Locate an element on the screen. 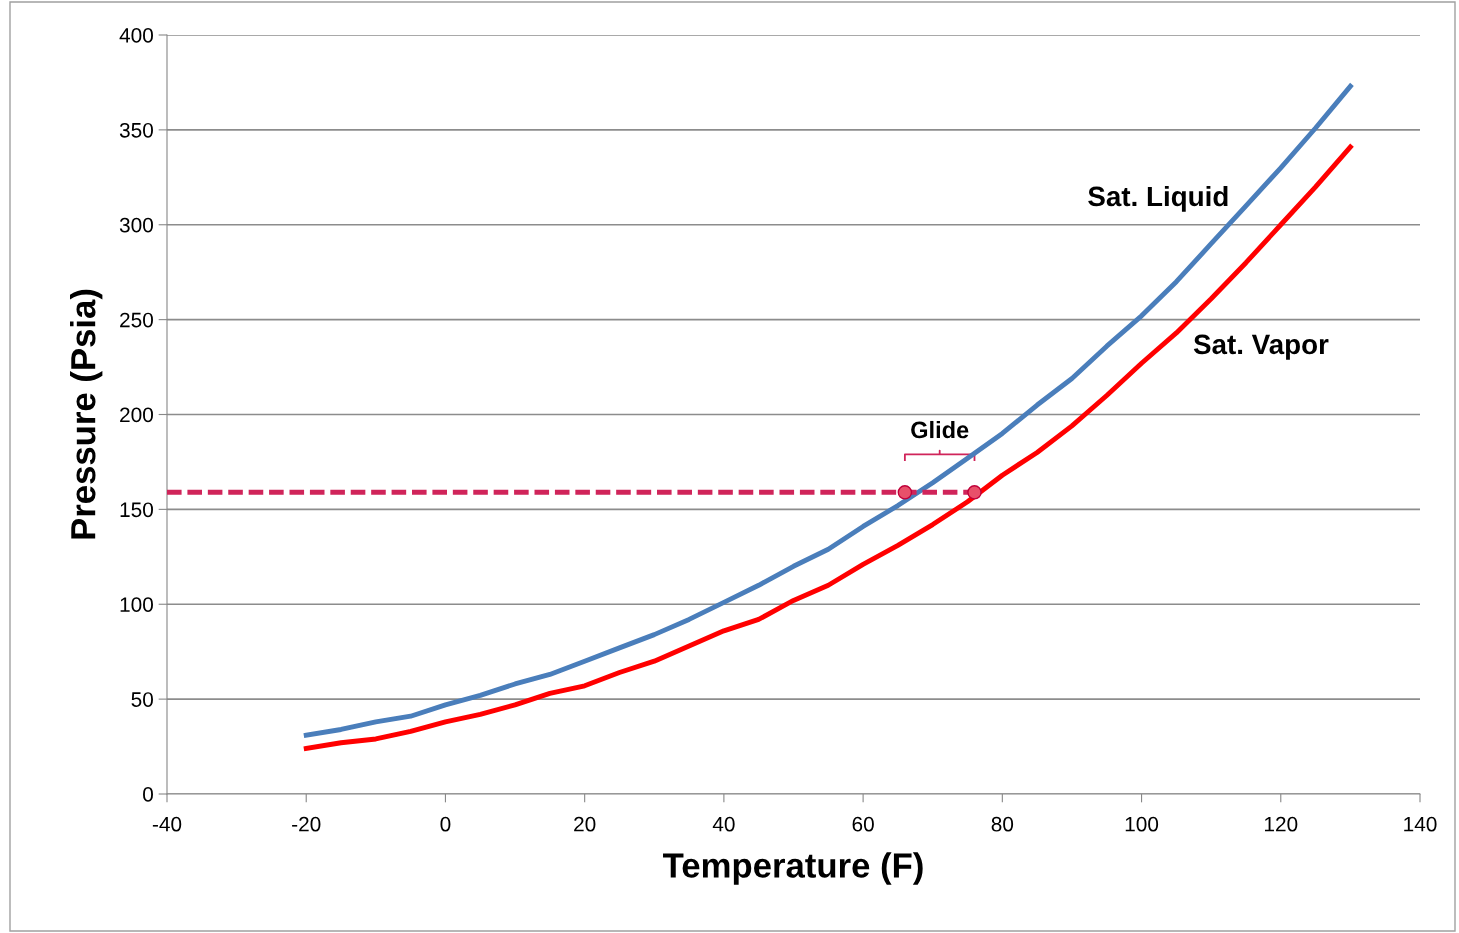 The image size is (1459, 933). y-tick-label: 150 is located at coordinates (136, 510).